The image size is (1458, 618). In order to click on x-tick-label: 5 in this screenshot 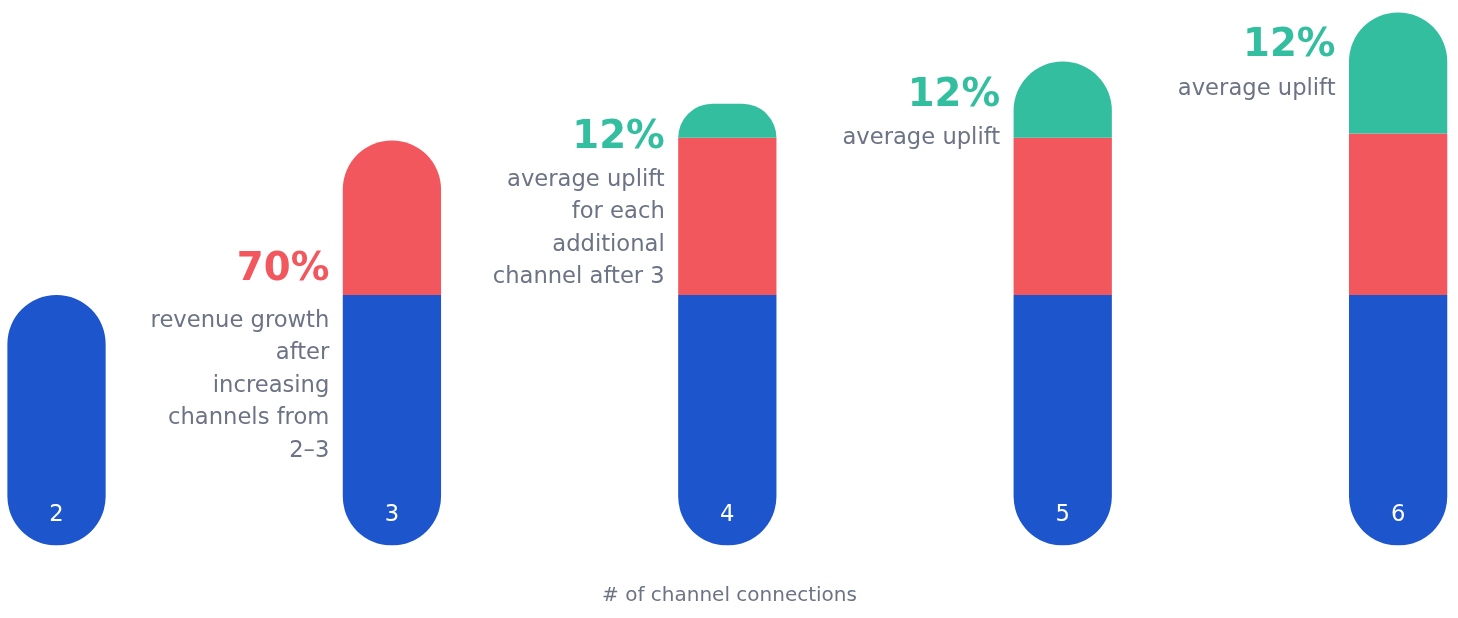, I will do `click(1062, 512)`.